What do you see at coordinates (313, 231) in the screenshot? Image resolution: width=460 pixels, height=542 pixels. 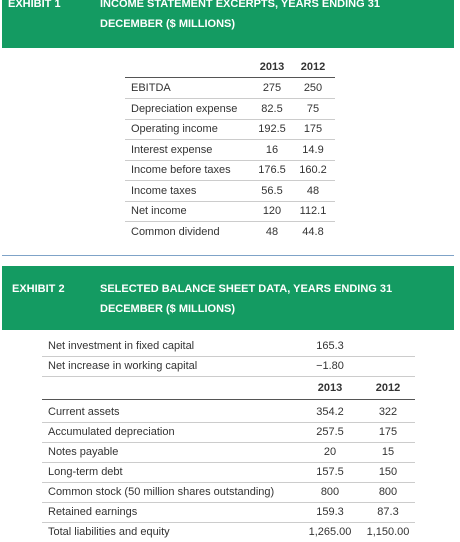 I see `cell-value: 44.8` at bounding box center [313, 231].